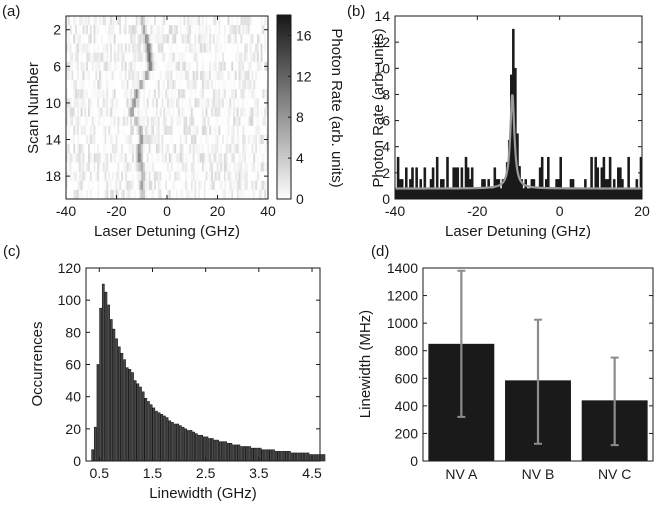 The height and width of the screenshot is (508, 666). Describe the element at coordinates (167, 211) in the screenshot. I see `panel-a-x-tick-label: 0` at that location.